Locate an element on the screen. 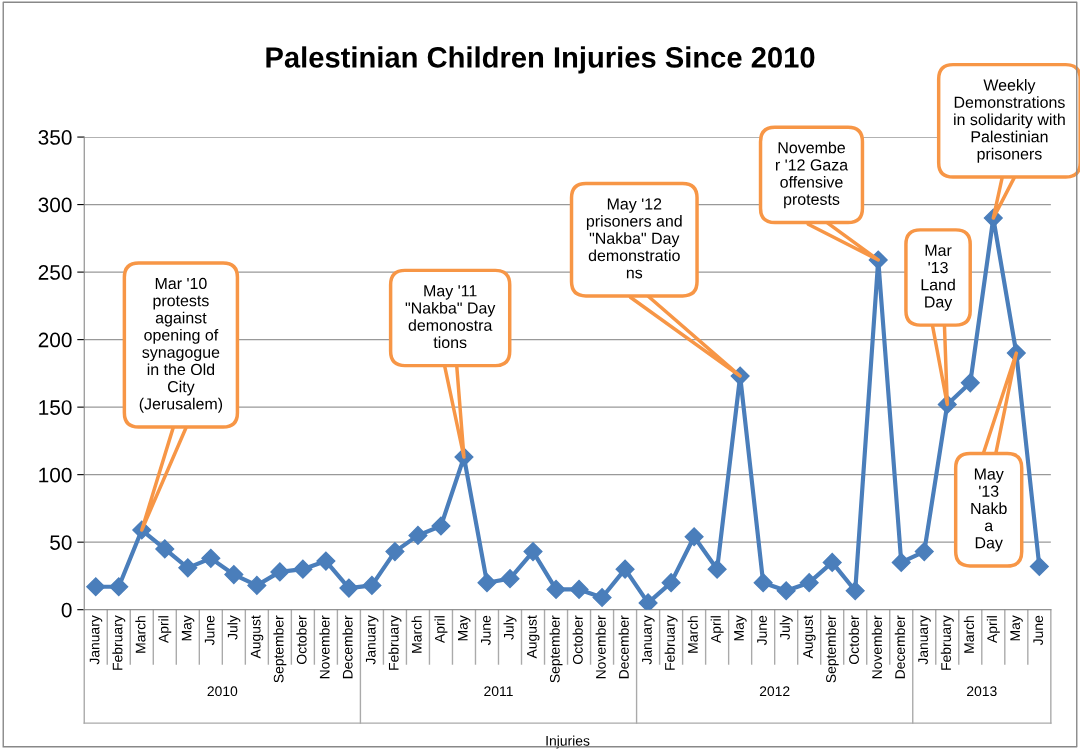 The height and width of the screenshot is (749, 1080). annotation: May '13 Nakb a Day is located at coordinates (989, 510).